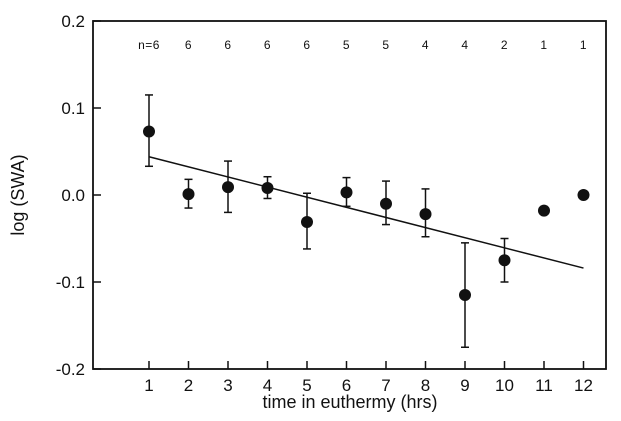  What do you see at coordinates (544, 385) in the screenshot?
I see `x-tick-label: 11` at bounding box center [544, 385].